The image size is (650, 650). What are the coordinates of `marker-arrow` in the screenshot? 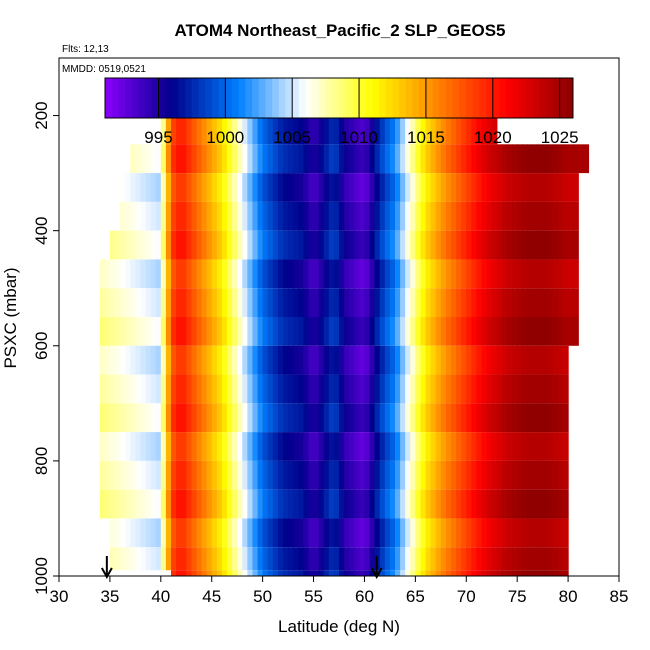 It's located at (376, 568).